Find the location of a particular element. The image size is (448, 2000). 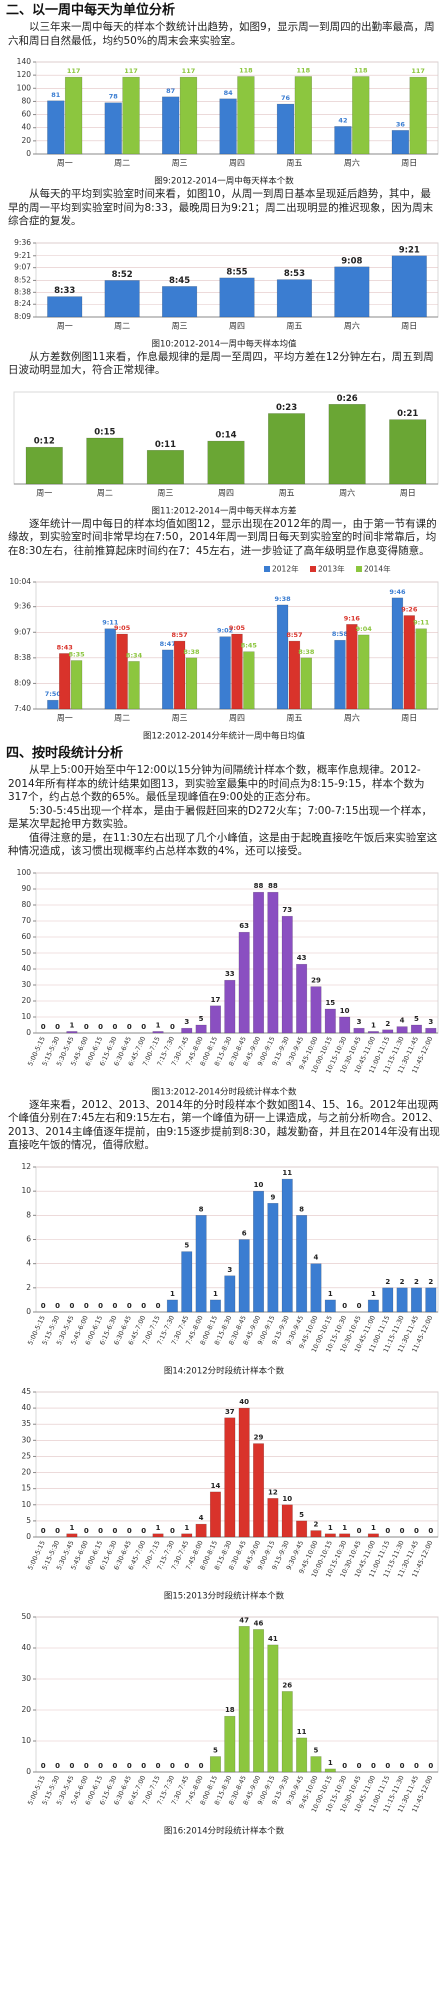

data-label: 9:26 is located at coordinates (409, 610).